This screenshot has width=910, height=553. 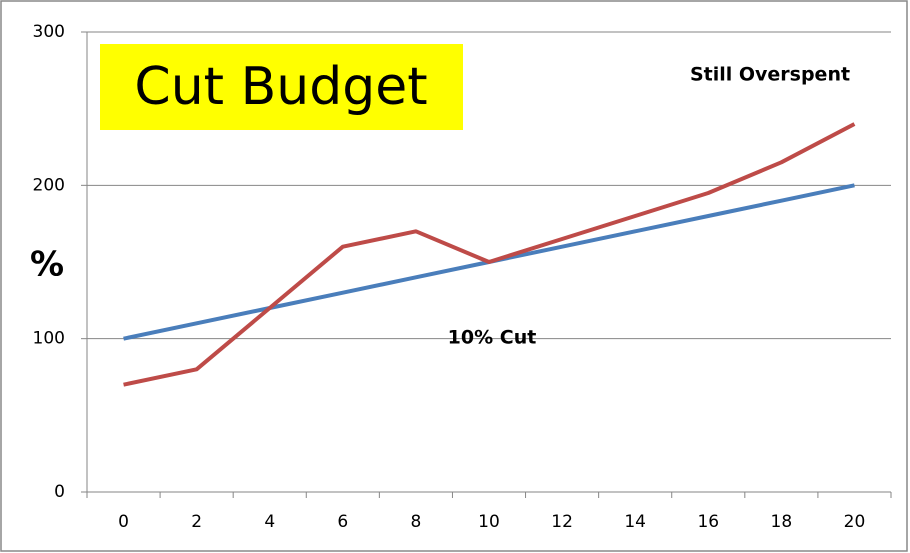 I want to click on y-tick-label: 300, so click(x=49, y=32).